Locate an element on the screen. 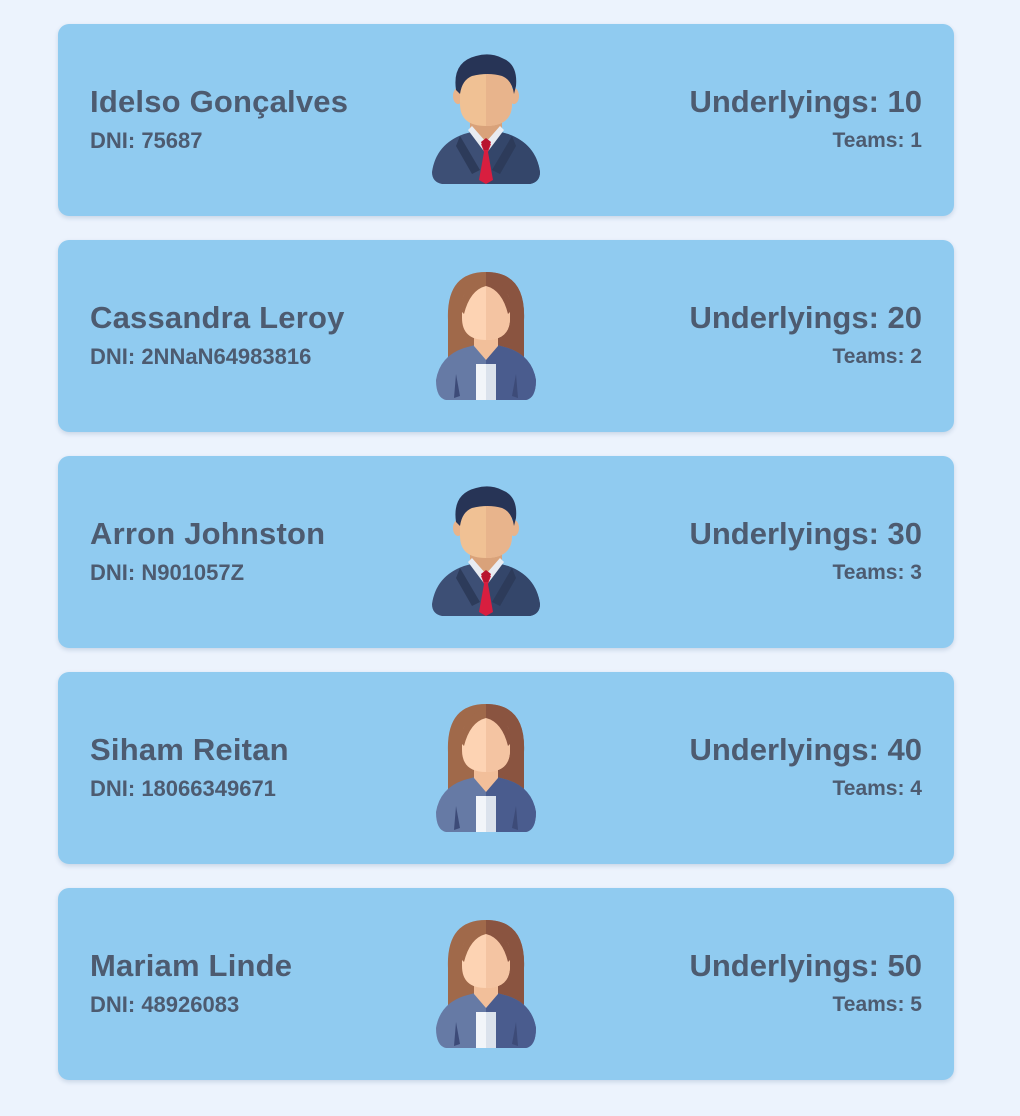  underlyings-count: Underlyings: 20 is located at coordinates (805, 317).